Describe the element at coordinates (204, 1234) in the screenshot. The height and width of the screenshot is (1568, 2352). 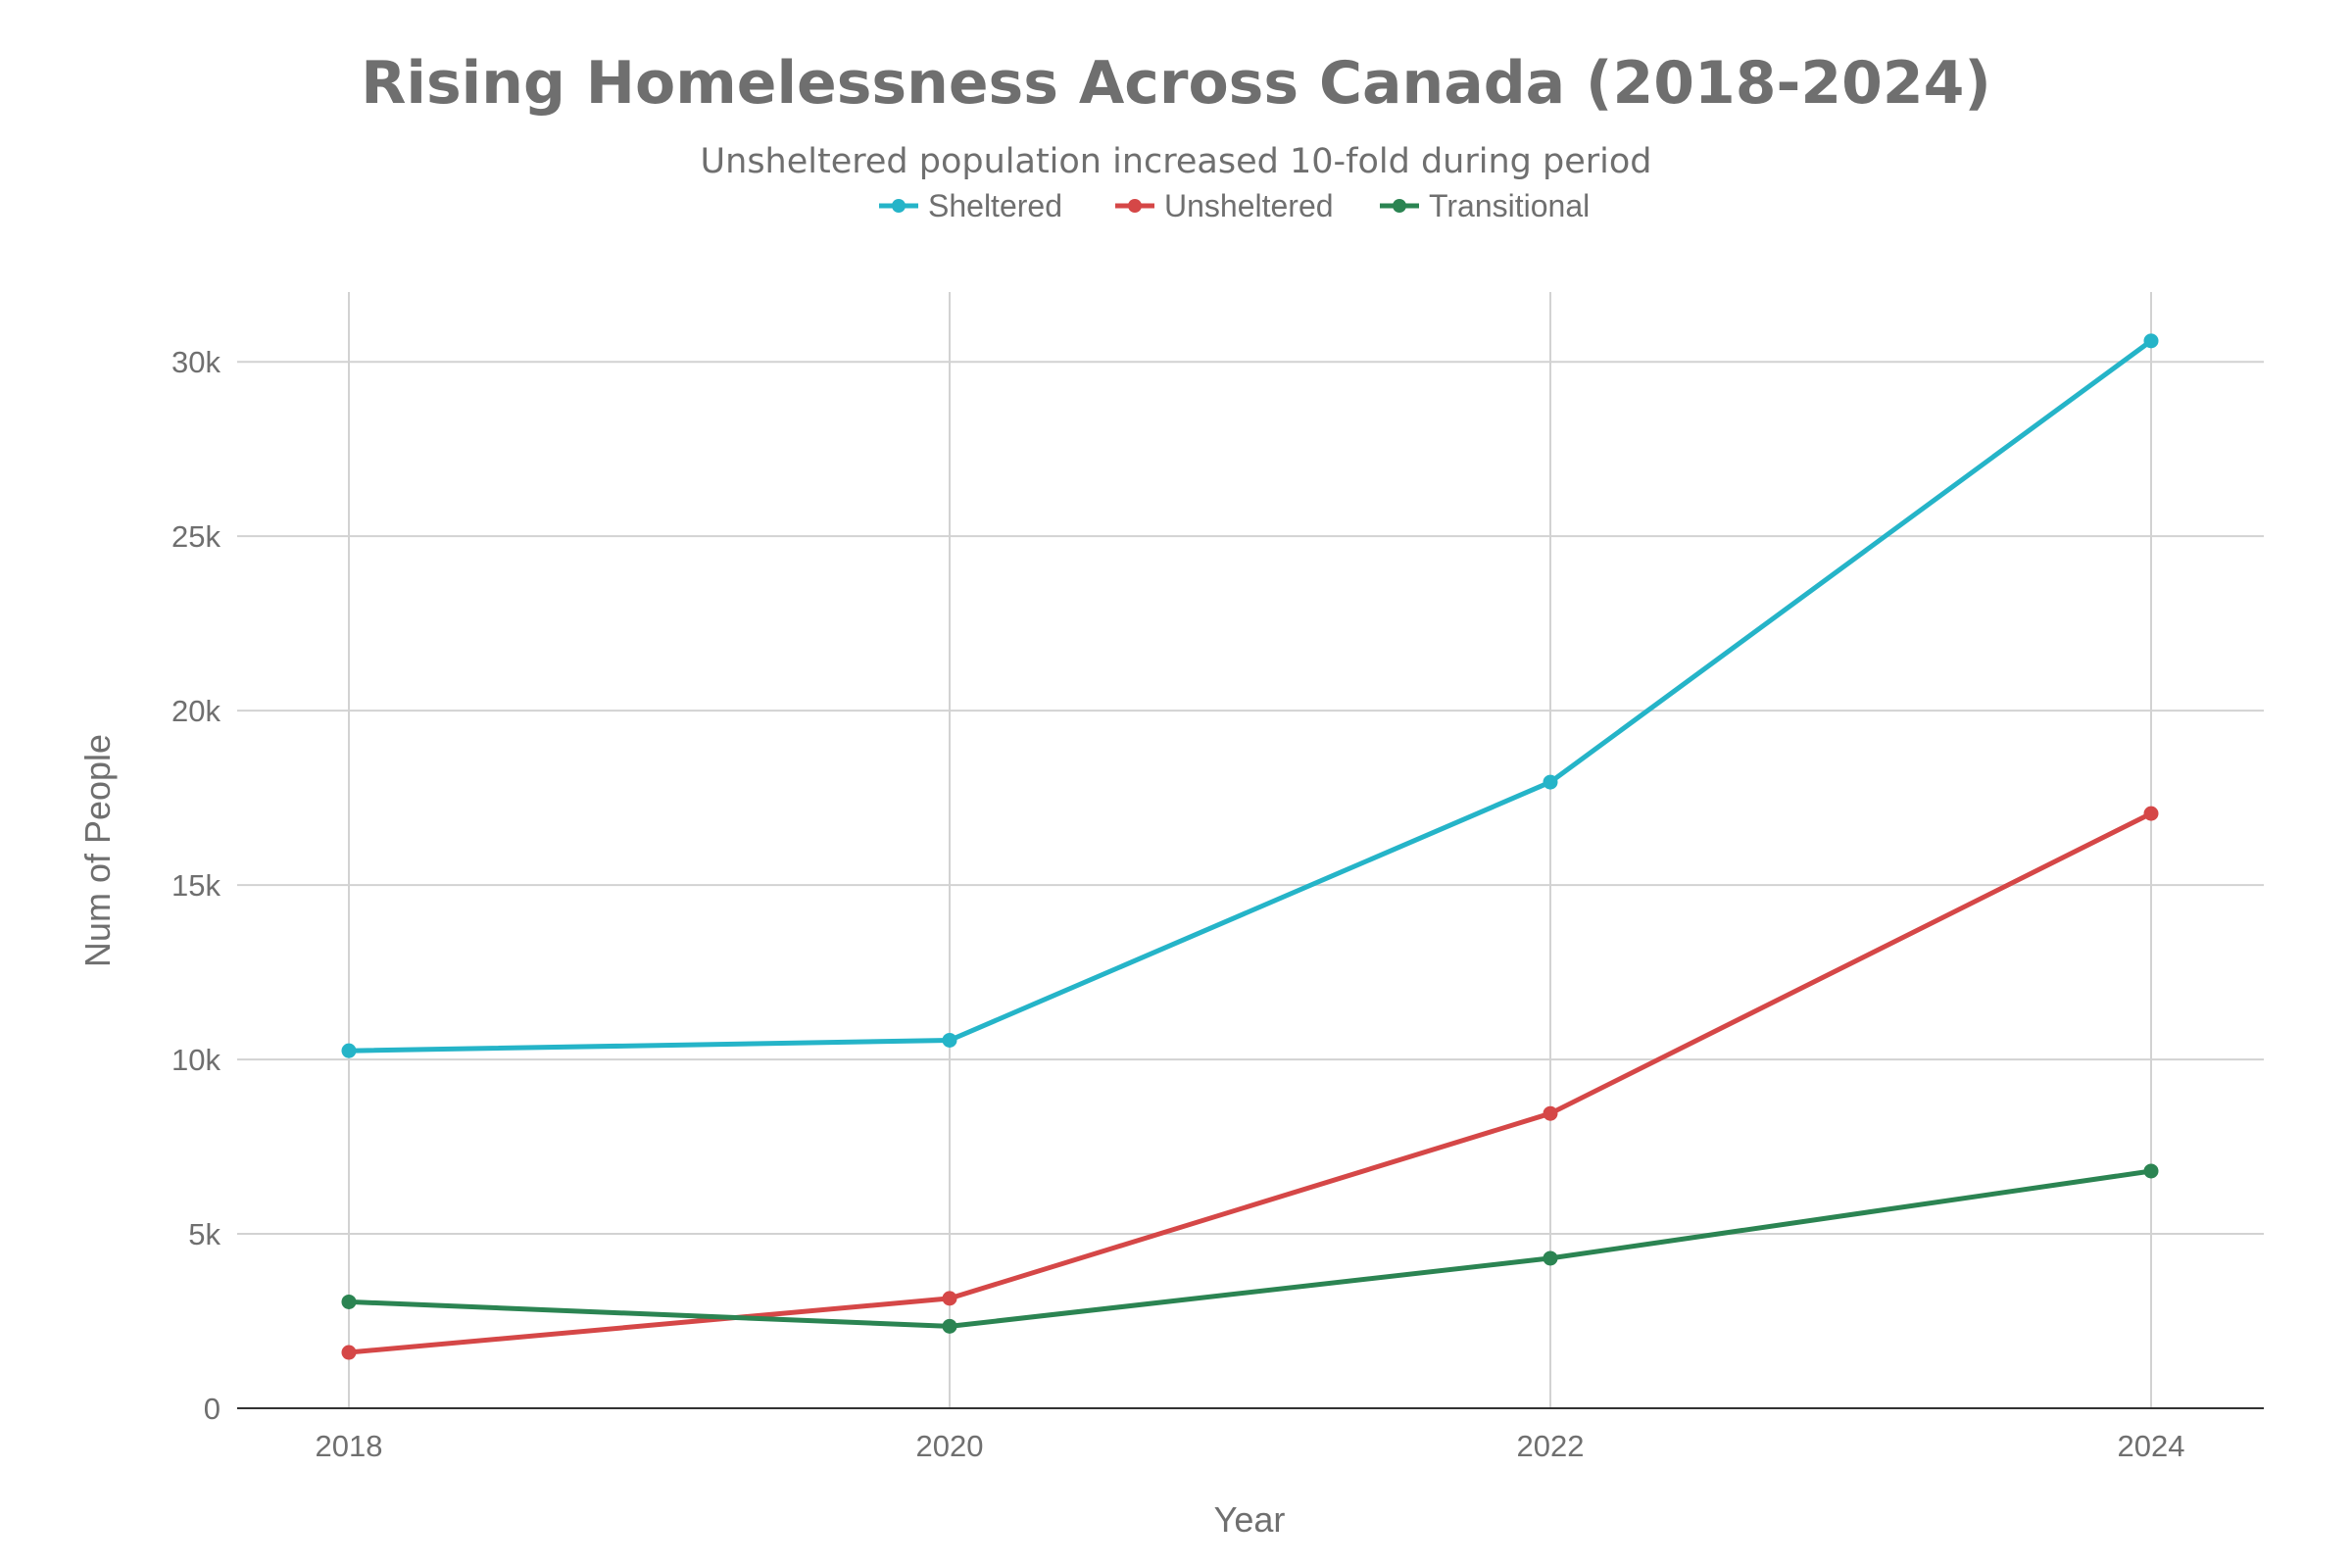
I see `y-tick-label-5000: 5k` at that location.